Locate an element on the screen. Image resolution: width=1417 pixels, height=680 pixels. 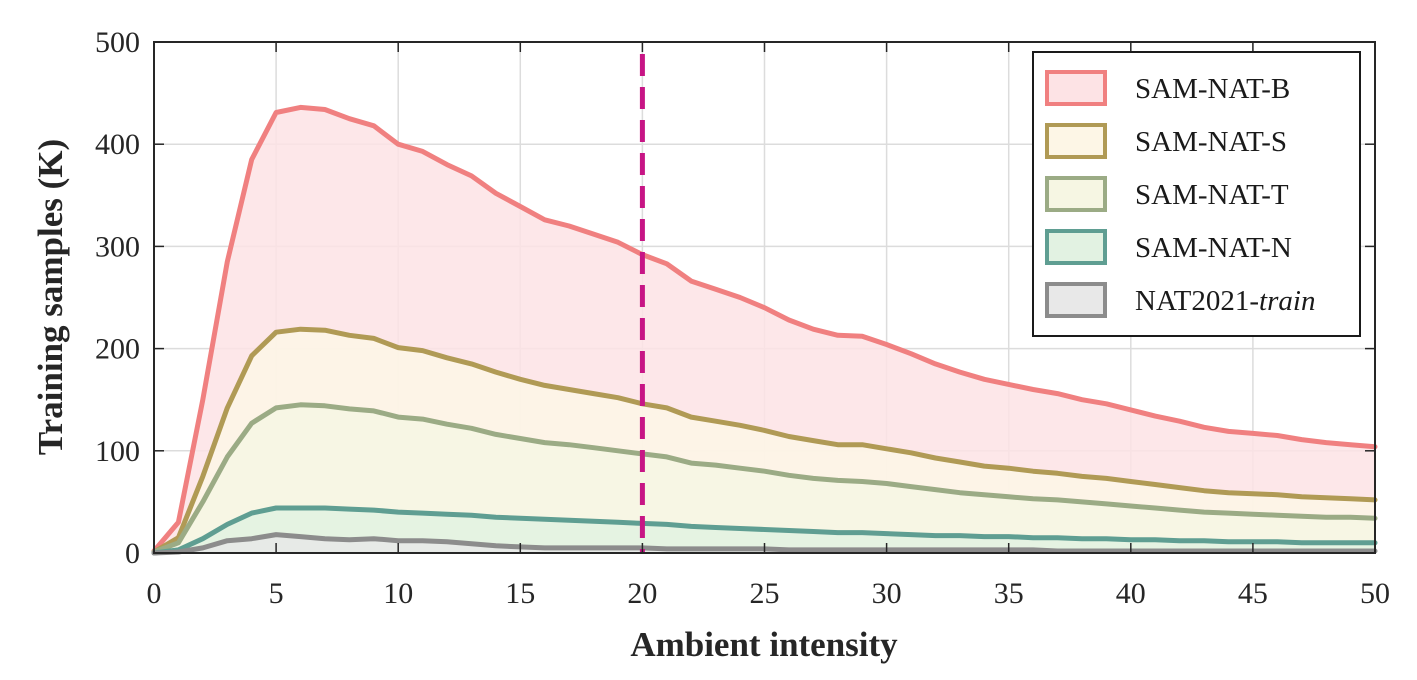
y-tick-label: 300 is located at coordinates (117, 246).